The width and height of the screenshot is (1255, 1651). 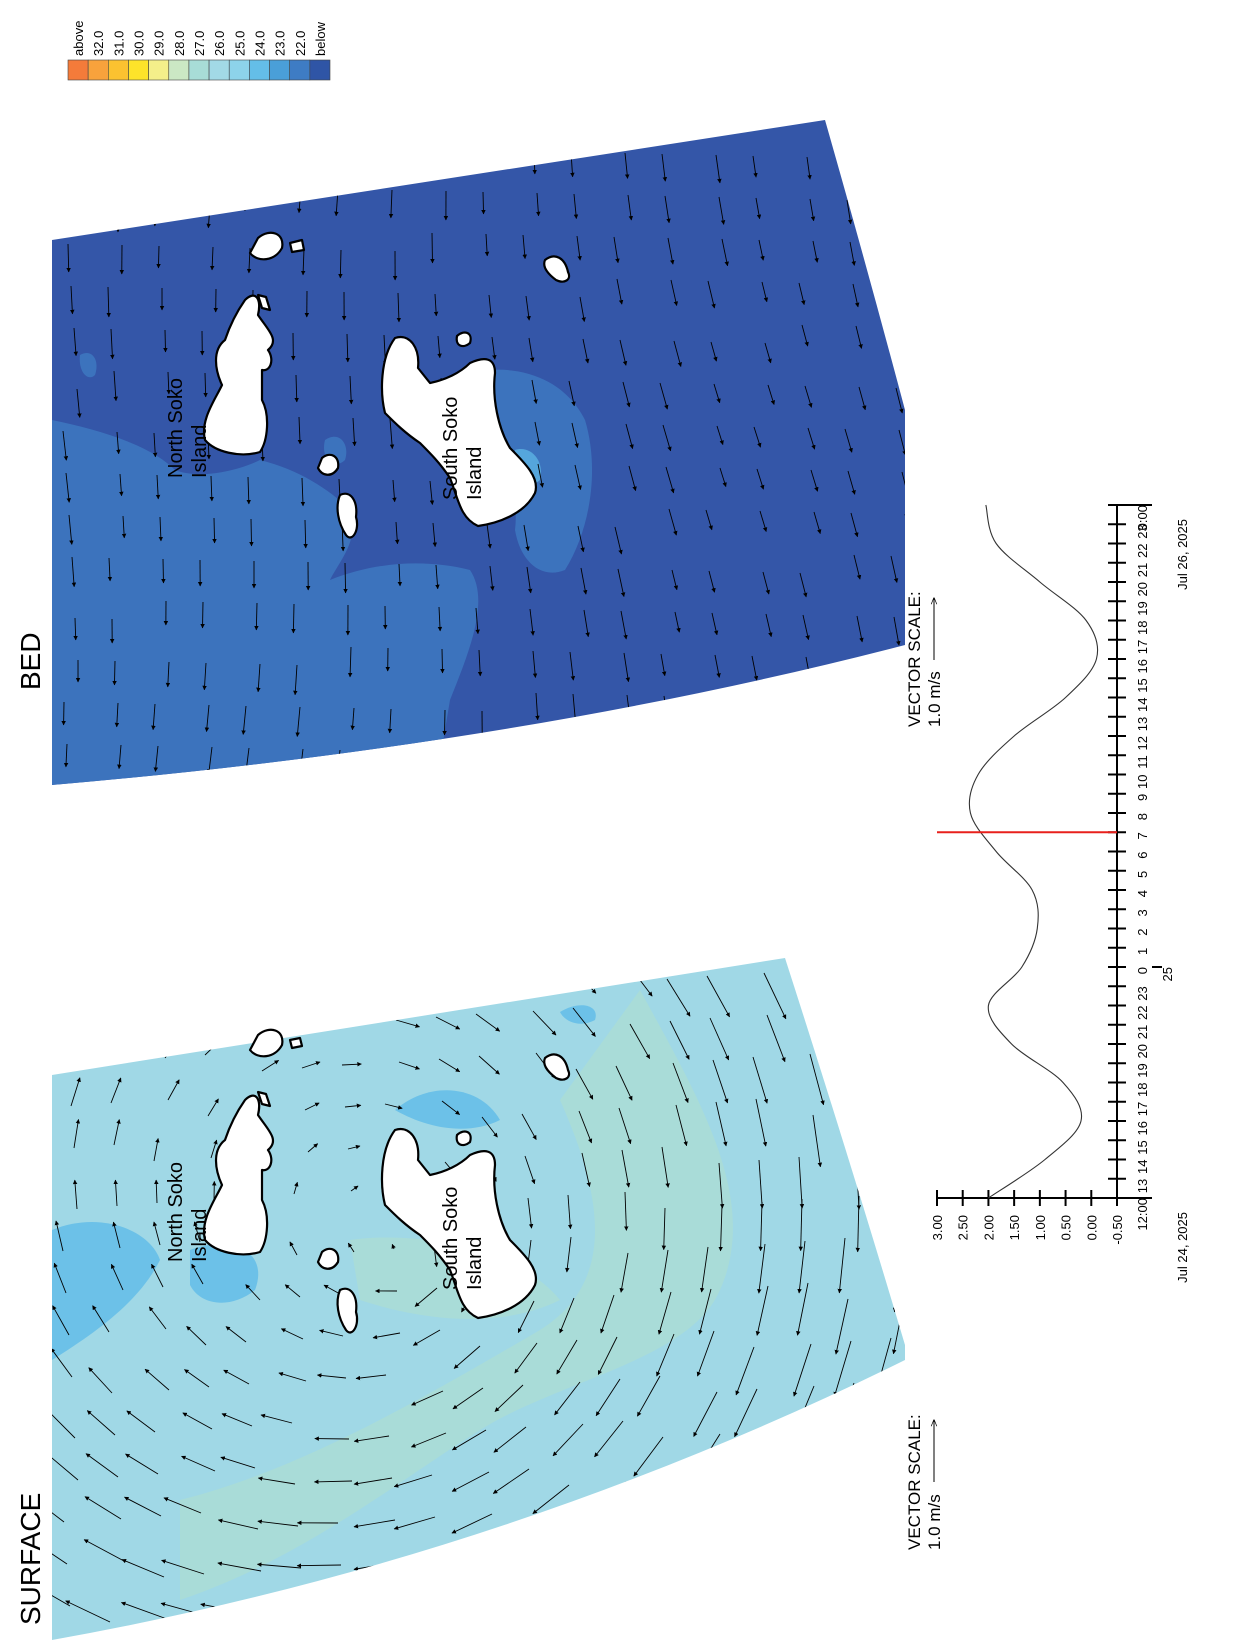 What do you see at coordinates (451, 1238) in the screenshot?
I see `surface-south-soko-line1: South Soko` at bounding box center [451, 1238].